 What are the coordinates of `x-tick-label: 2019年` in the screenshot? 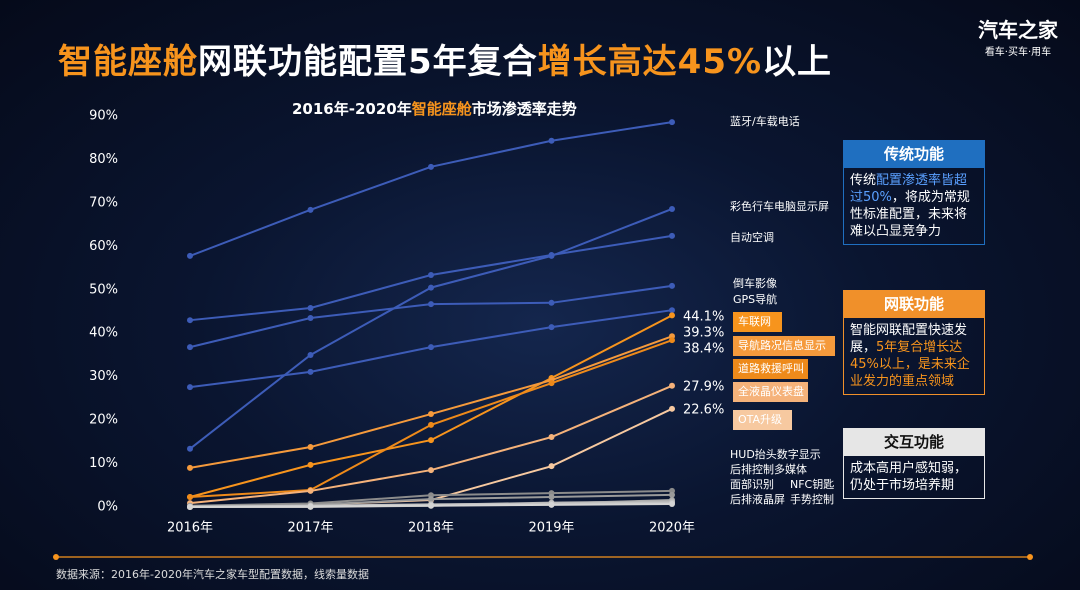 It's located at (551, 528).